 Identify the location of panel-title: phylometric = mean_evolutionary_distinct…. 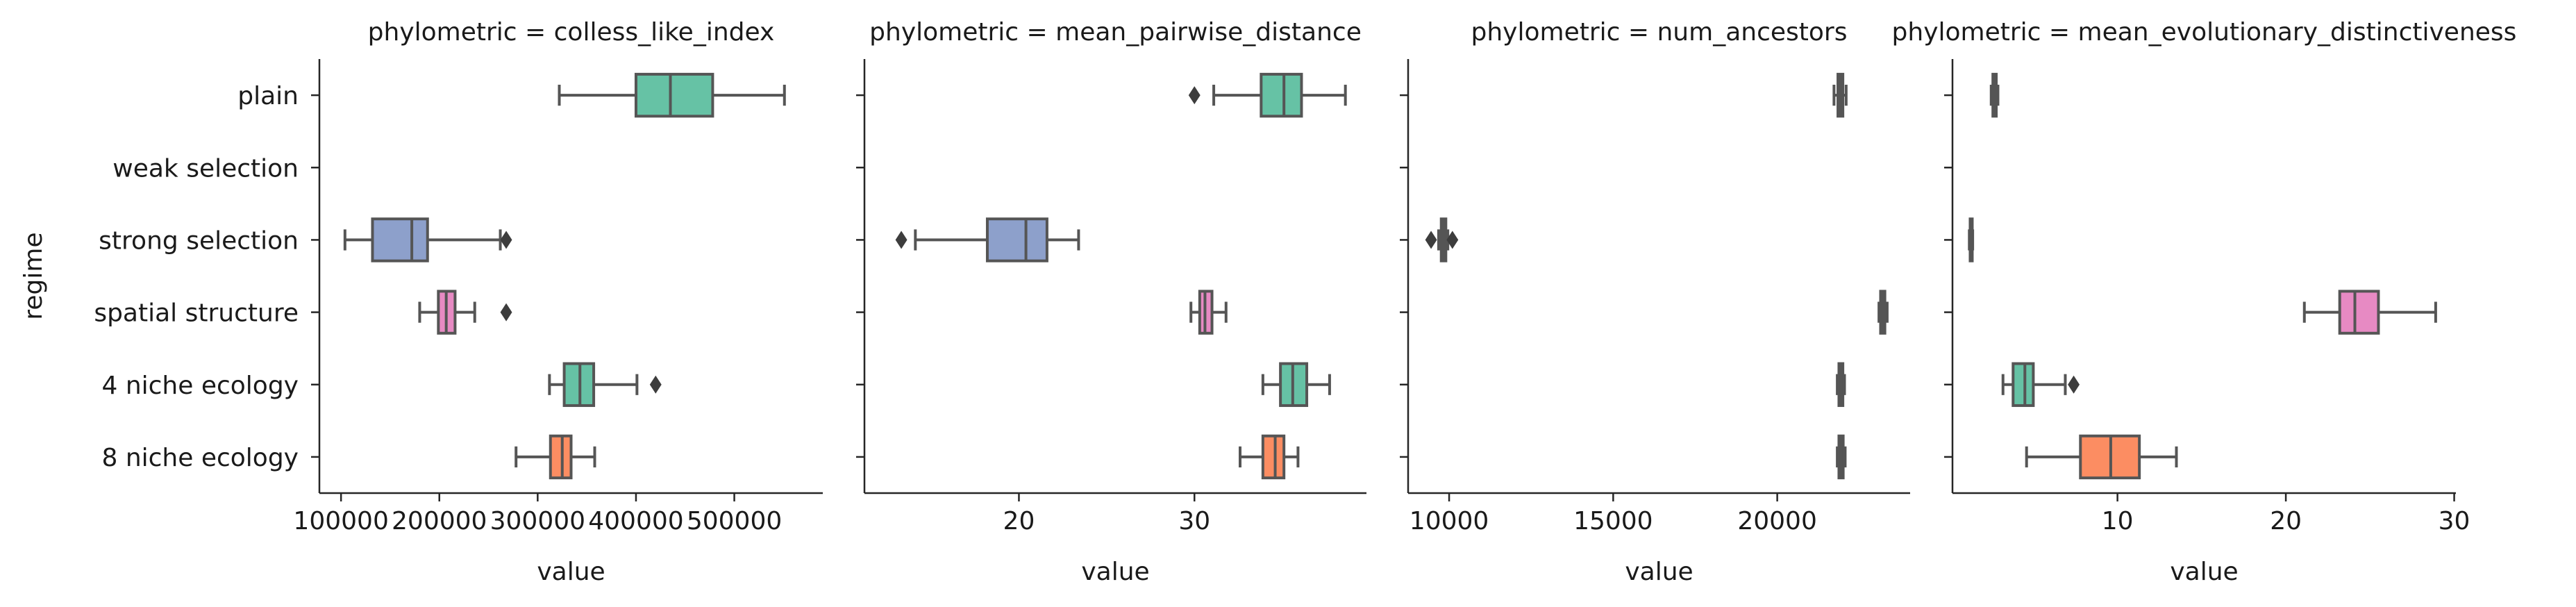
(2204, 32).